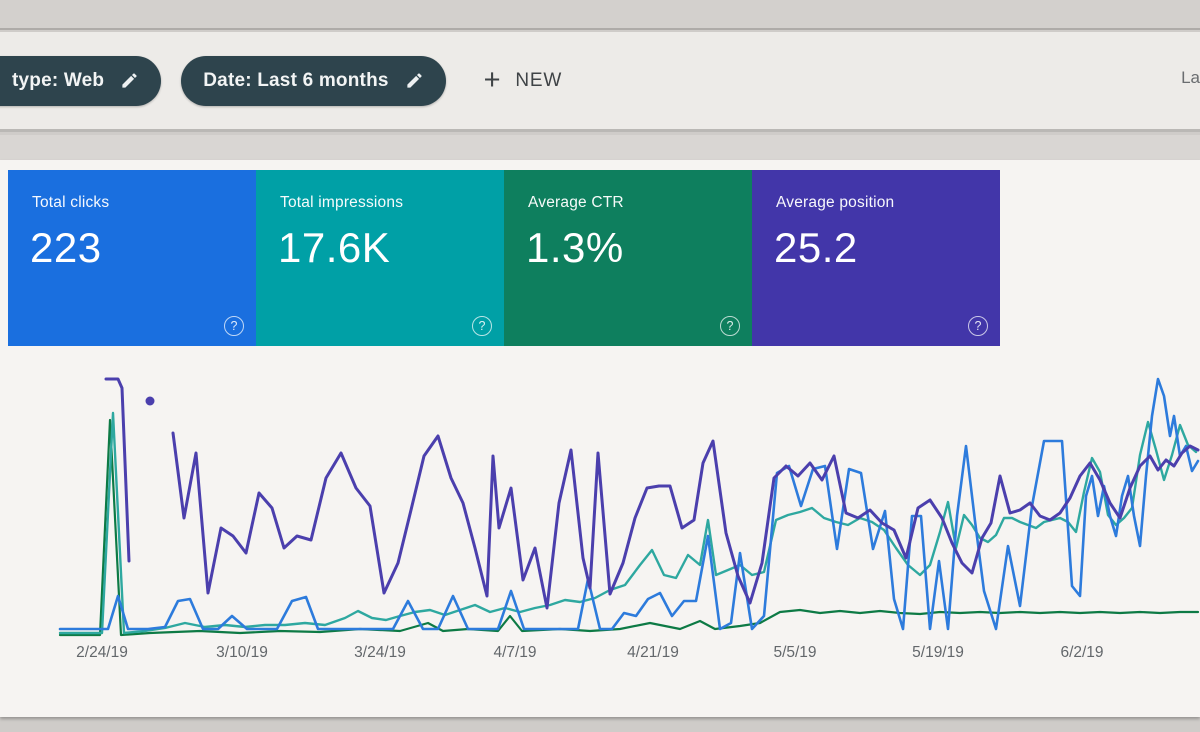 This screenshot has height=732, width=1200. I want to click on filter-chip-date-range: Date: Last 6 months, so click(313, 80).